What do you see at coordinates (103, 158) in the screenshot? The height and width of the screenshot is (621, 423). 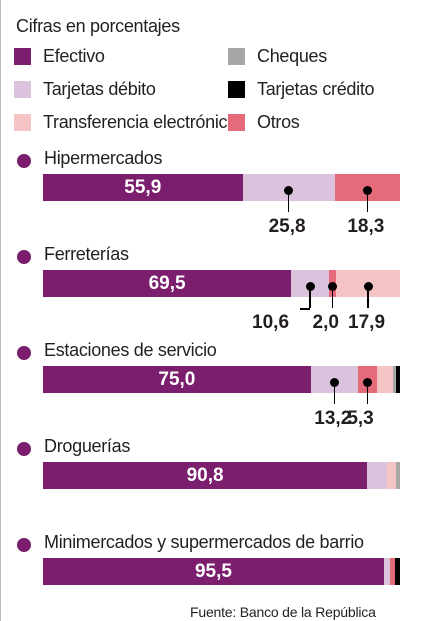 I see `category-title: Hipermercados` at bounding box center [103, 158].